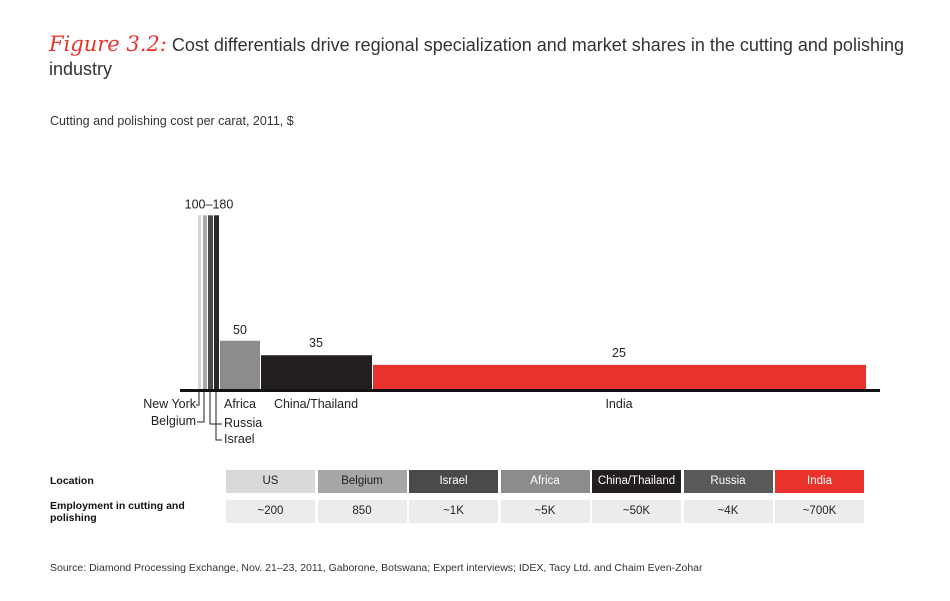 Image resolution: width=950 pixels, height=601 pixels. I want to click on leader-belgium, so click(201, 407).